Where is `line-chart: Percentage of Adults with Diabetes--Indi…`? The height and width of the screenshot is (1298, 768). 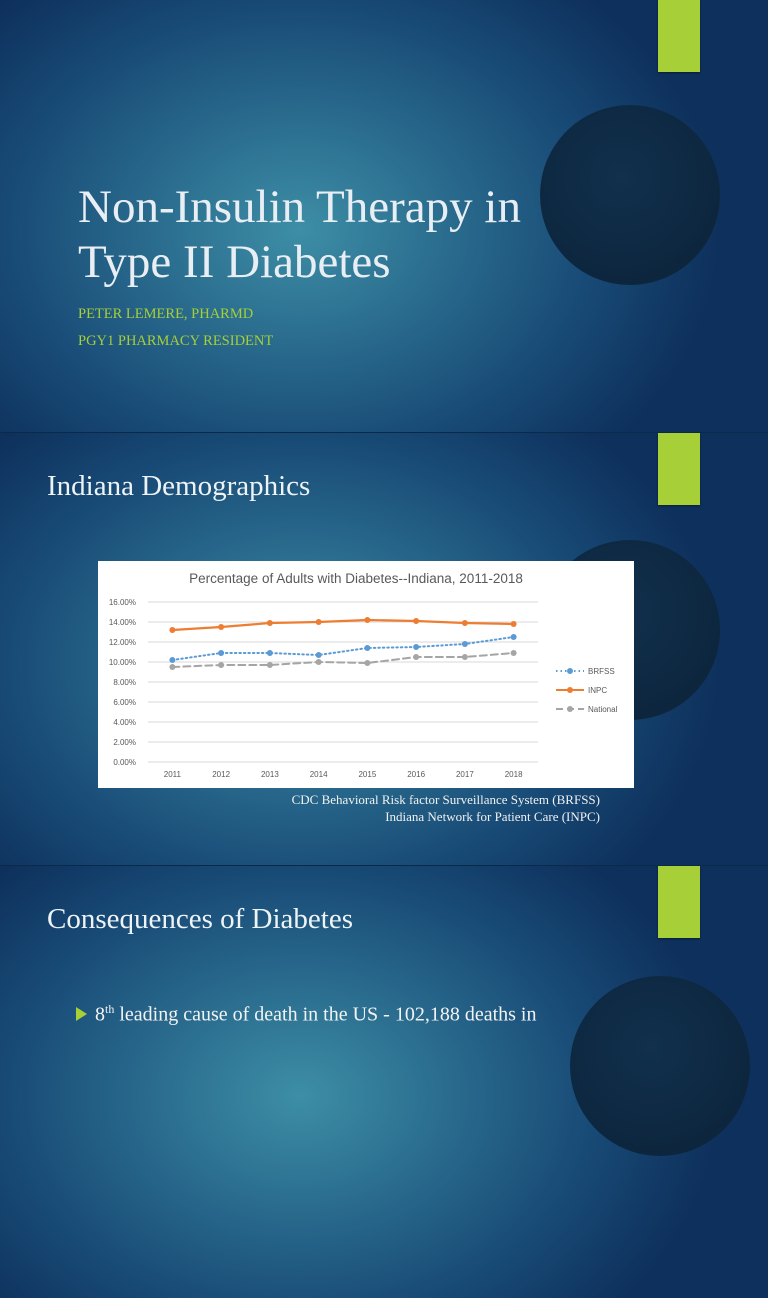 line-chart: Percentage of Adults with Diabetes--Indi… is located at coordinates (366, 674).